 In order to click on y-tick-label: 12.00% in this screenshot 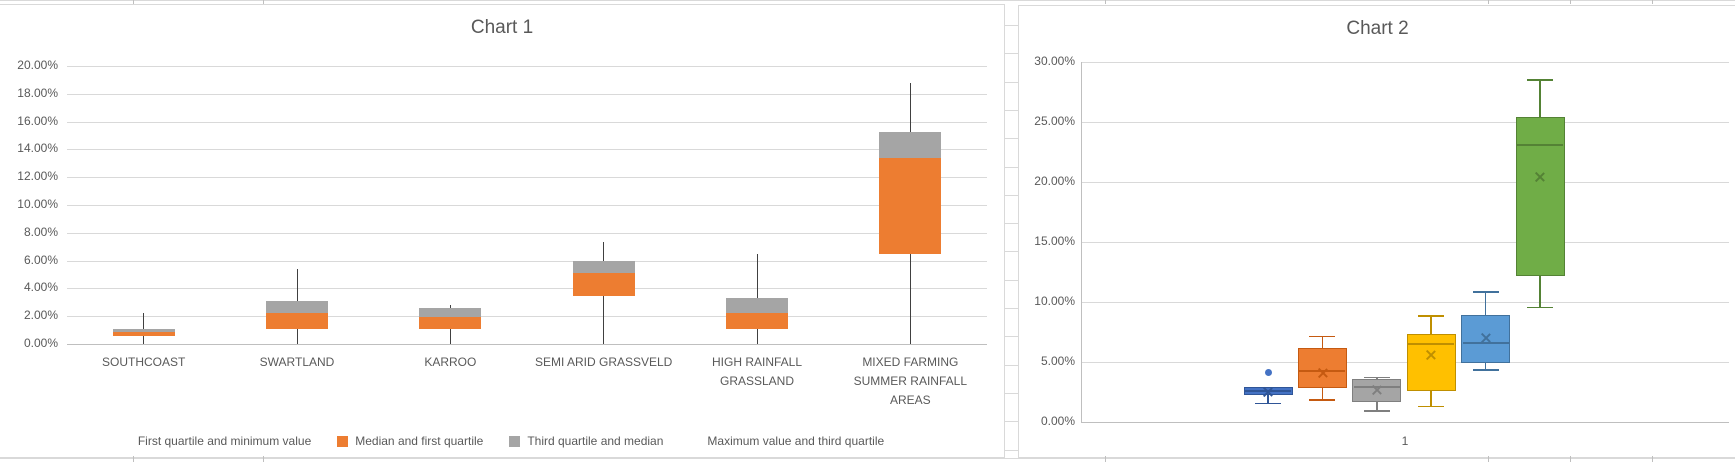, I will do `click(37, 176)`.